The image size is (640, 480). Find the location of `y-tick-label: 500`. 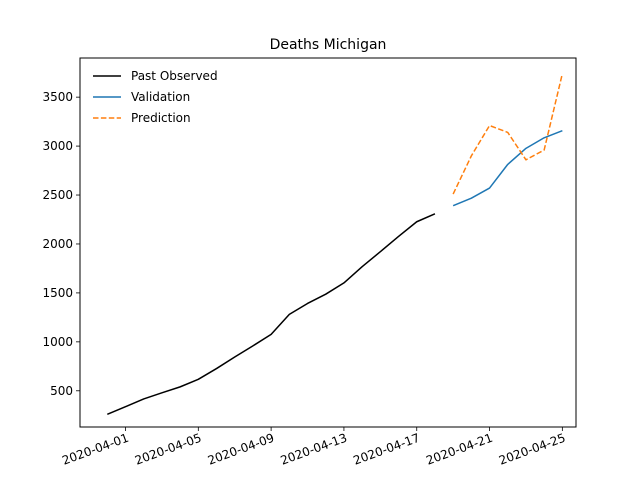

y-tick-label: 500 is located at coordinates (61, 391).